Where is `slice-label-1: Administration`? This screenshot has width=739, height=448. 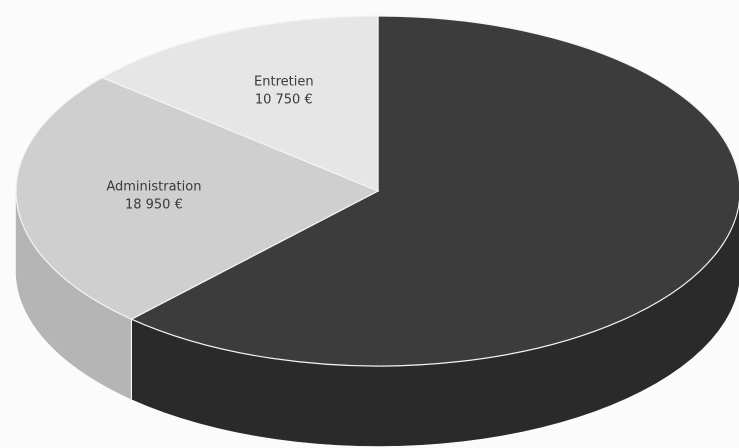 slice-label-1: Administration is located at coordinates (153, 186).